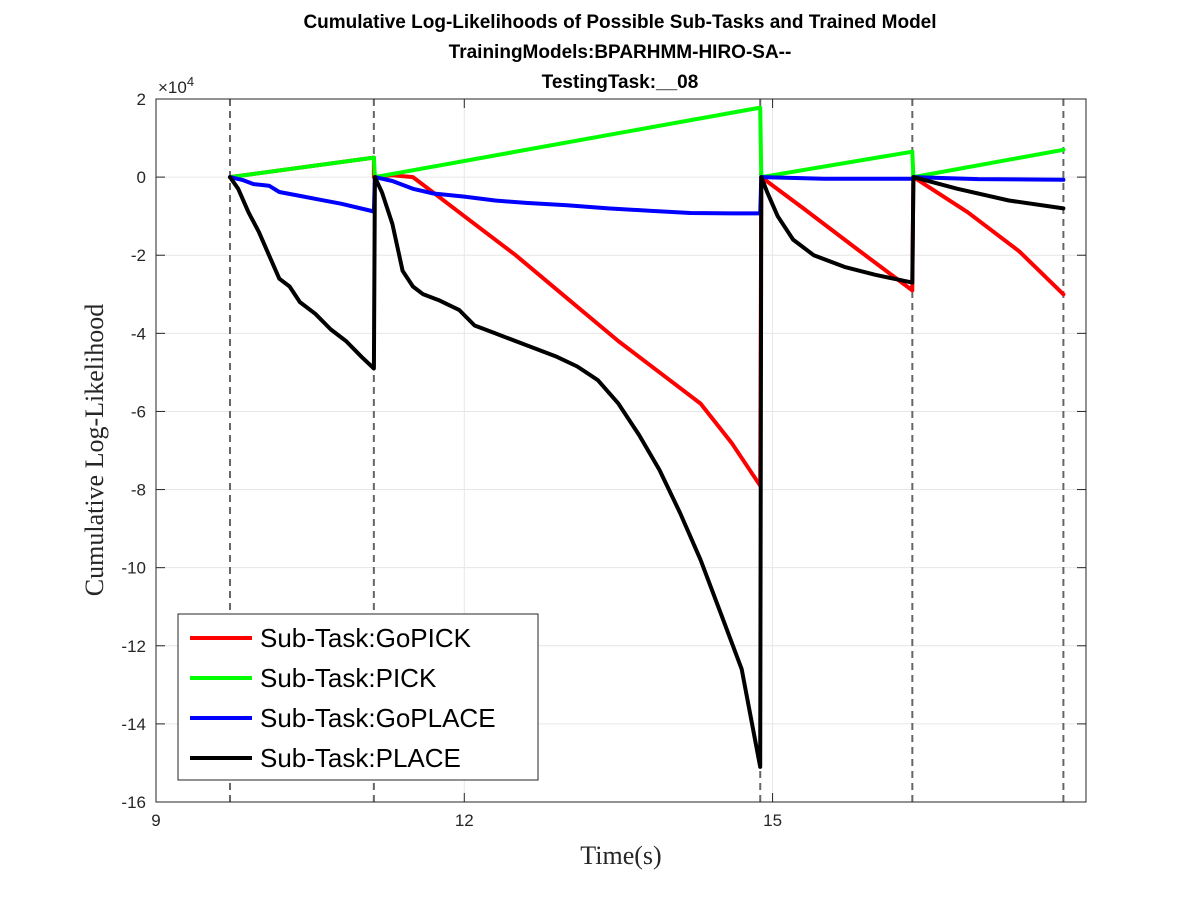 The height and width of the screenshot is (900, 1200). Describe the element at coordinates (620, 52) in the screenshot. I see `chart-title-line-2: TrainingModels:BPARHMM-HIRO-SA--` at that location.